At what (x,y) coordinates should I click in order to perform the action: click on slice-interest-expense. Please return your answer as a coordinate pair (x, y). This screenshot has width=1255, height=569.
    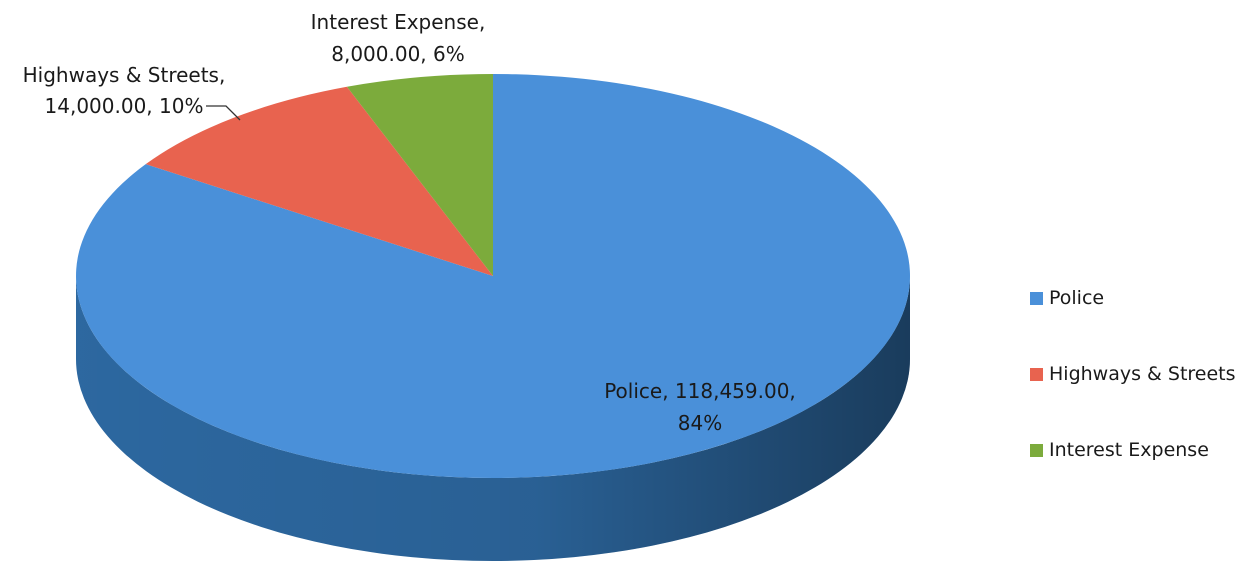
    Looking at the image, I should click on (419, 175).